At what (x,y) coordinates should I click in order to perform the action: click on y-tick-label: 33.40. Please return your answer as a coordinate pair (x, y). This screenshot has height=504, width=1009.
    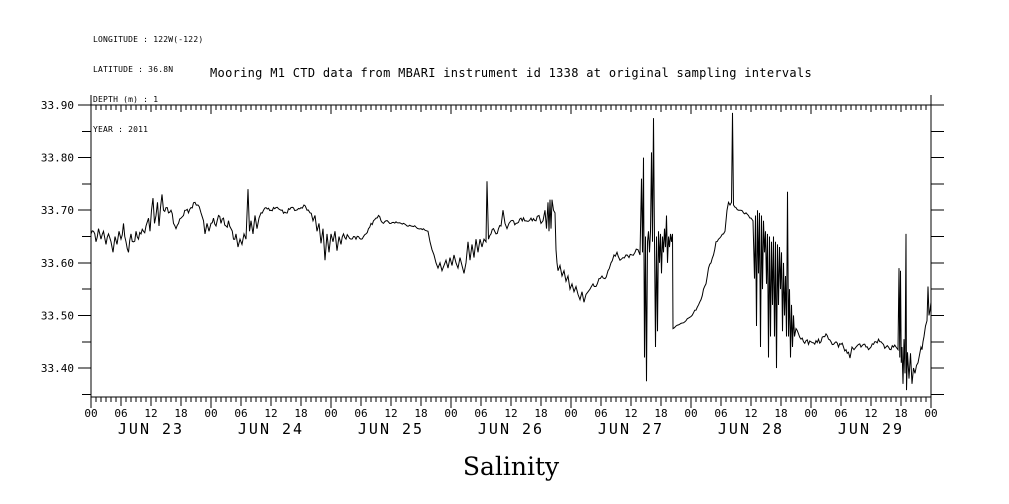
    Looking at the image, I should click on (57, 368).